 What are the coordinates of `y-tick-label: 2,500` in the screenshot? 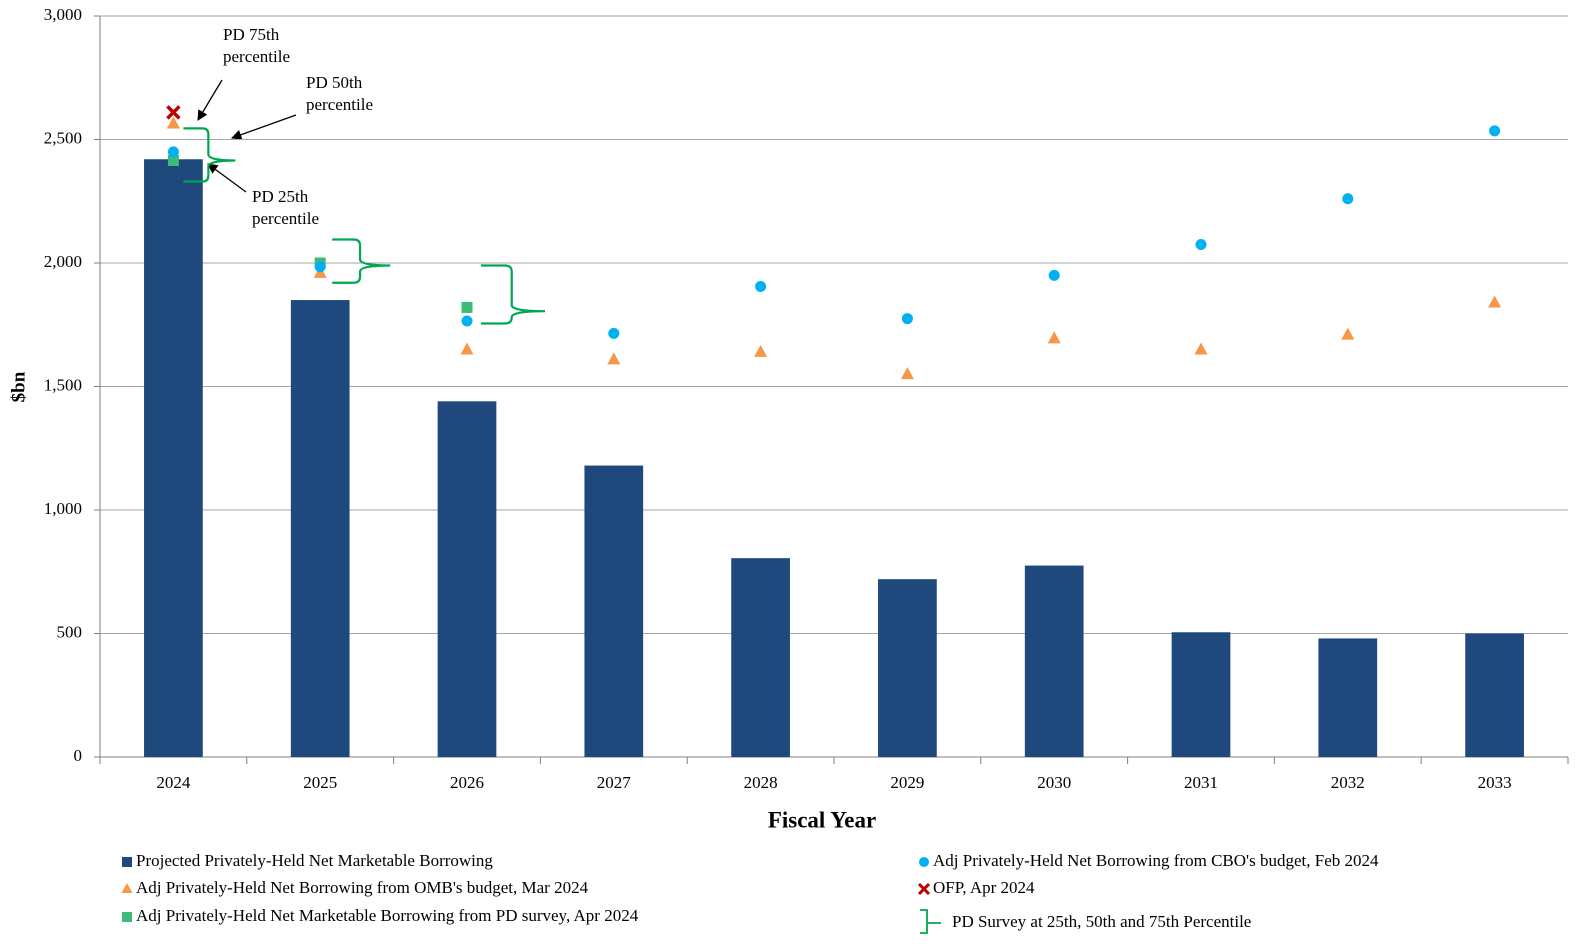 It's located at (63, 137).